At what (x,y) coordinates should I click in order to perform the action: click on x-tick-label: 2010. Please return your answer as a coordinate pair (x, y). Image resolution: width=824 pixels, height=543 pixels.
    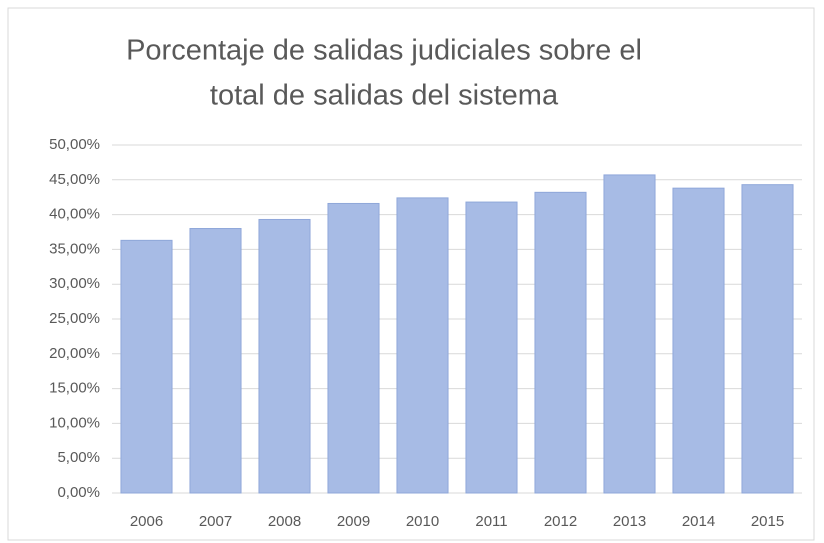
    Looking at the image, I should click on (422, 521).